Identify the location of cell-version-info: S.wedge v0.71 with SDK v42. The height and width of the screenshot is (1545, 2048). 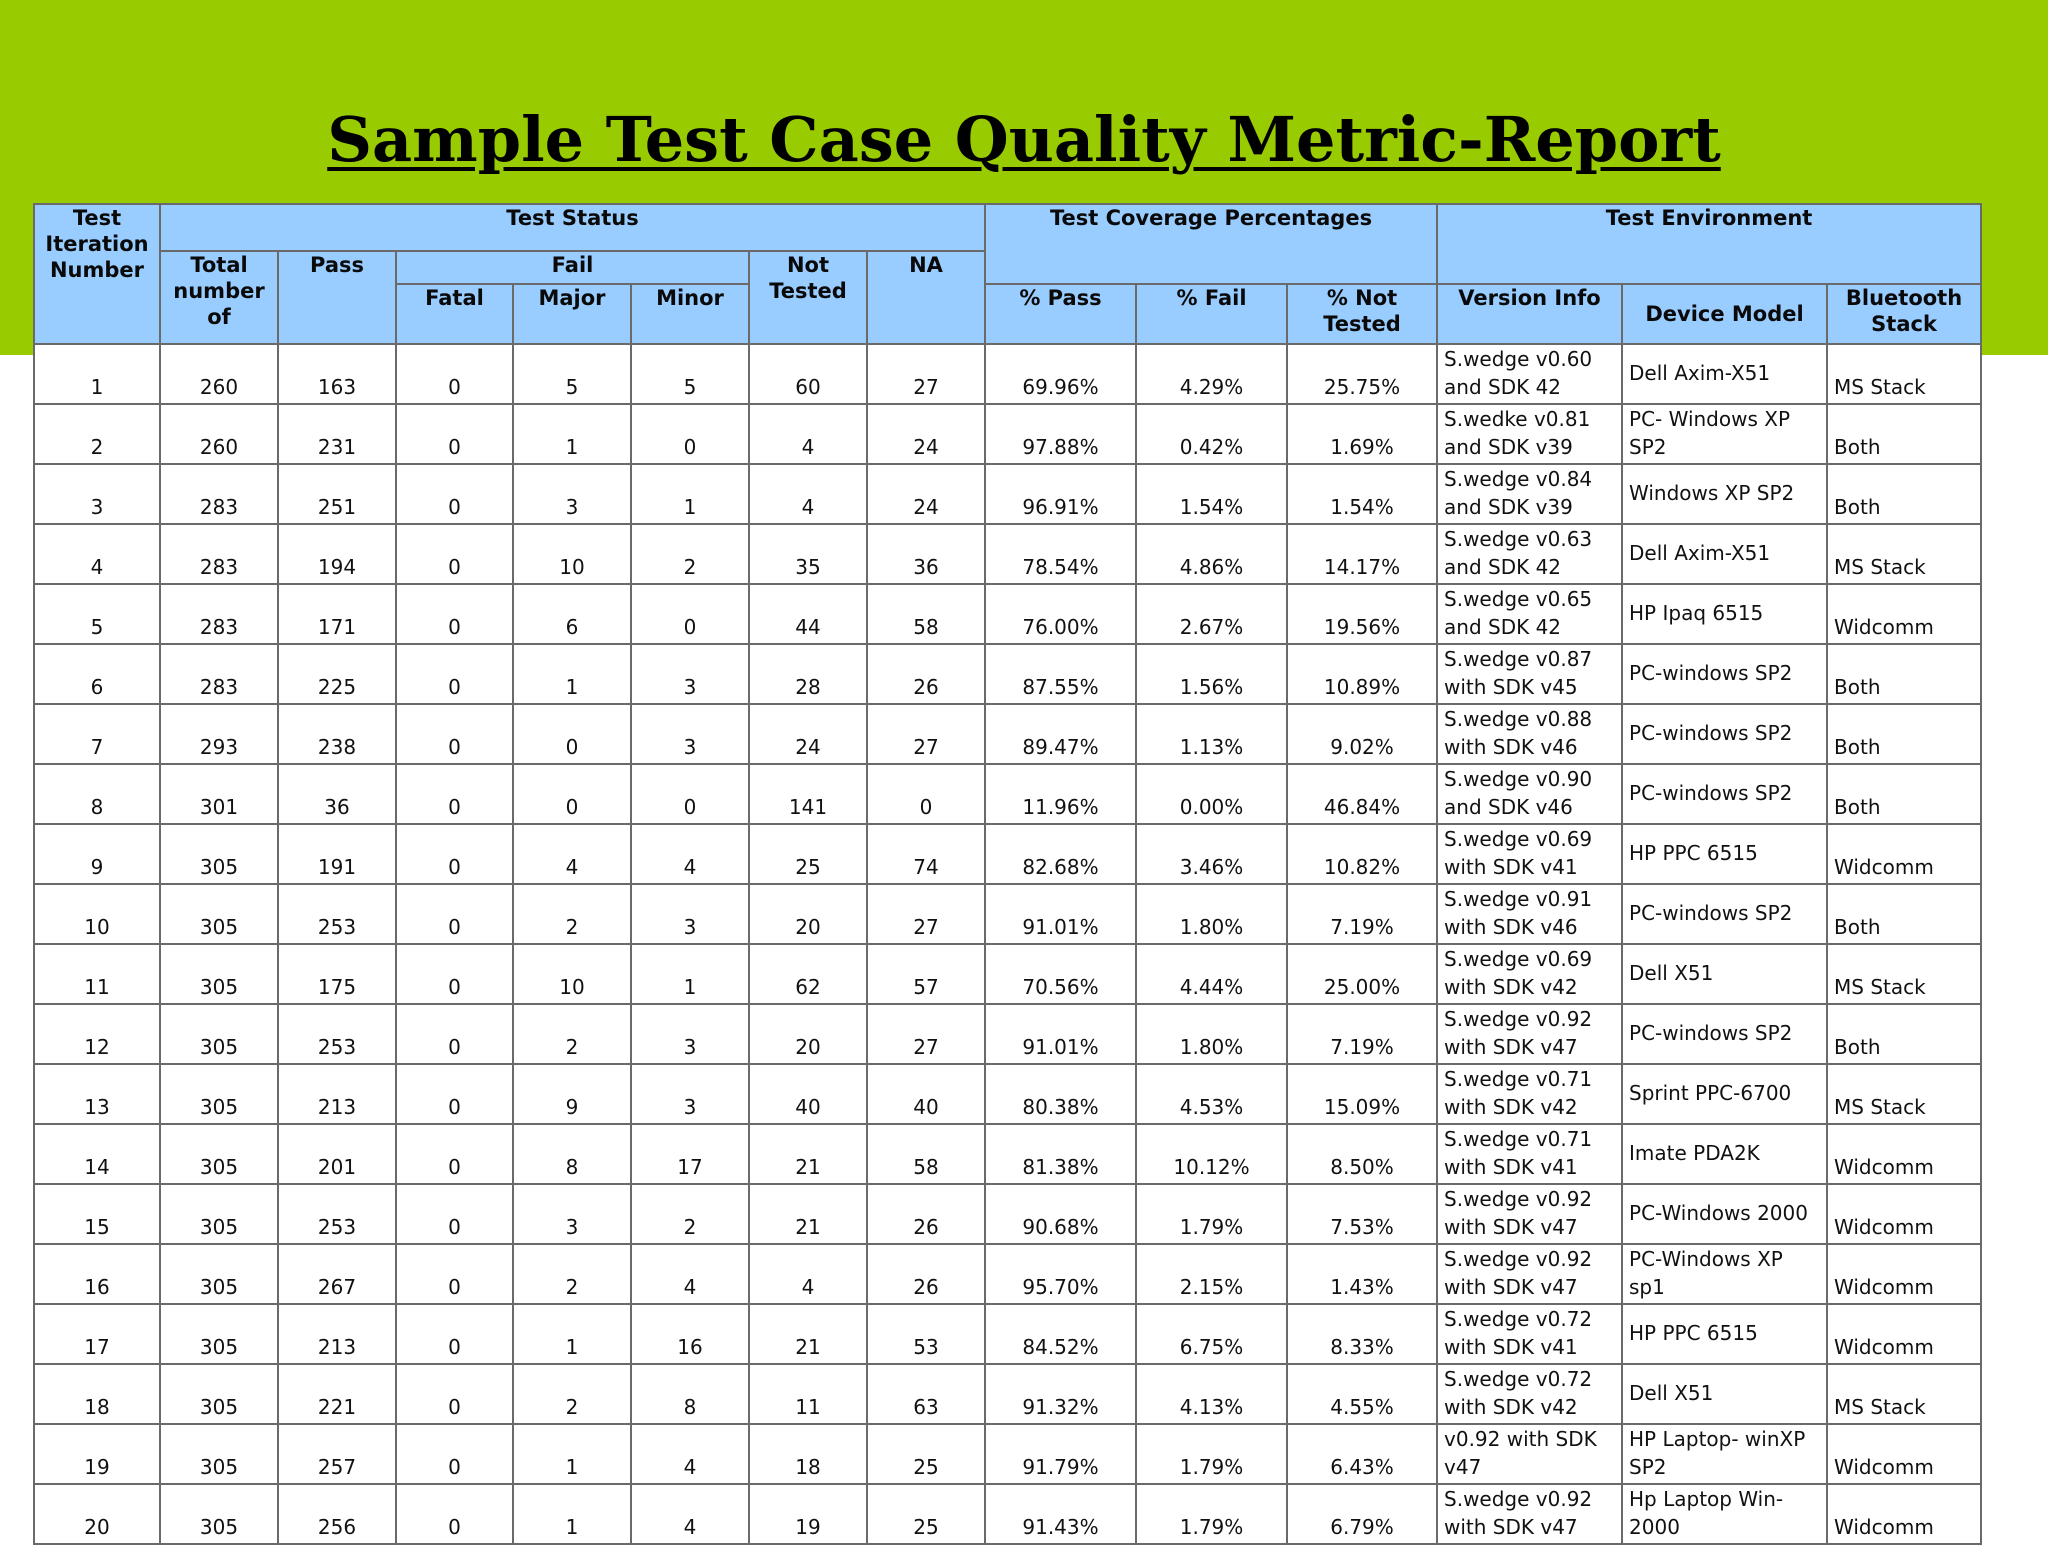
(1530, 1094).